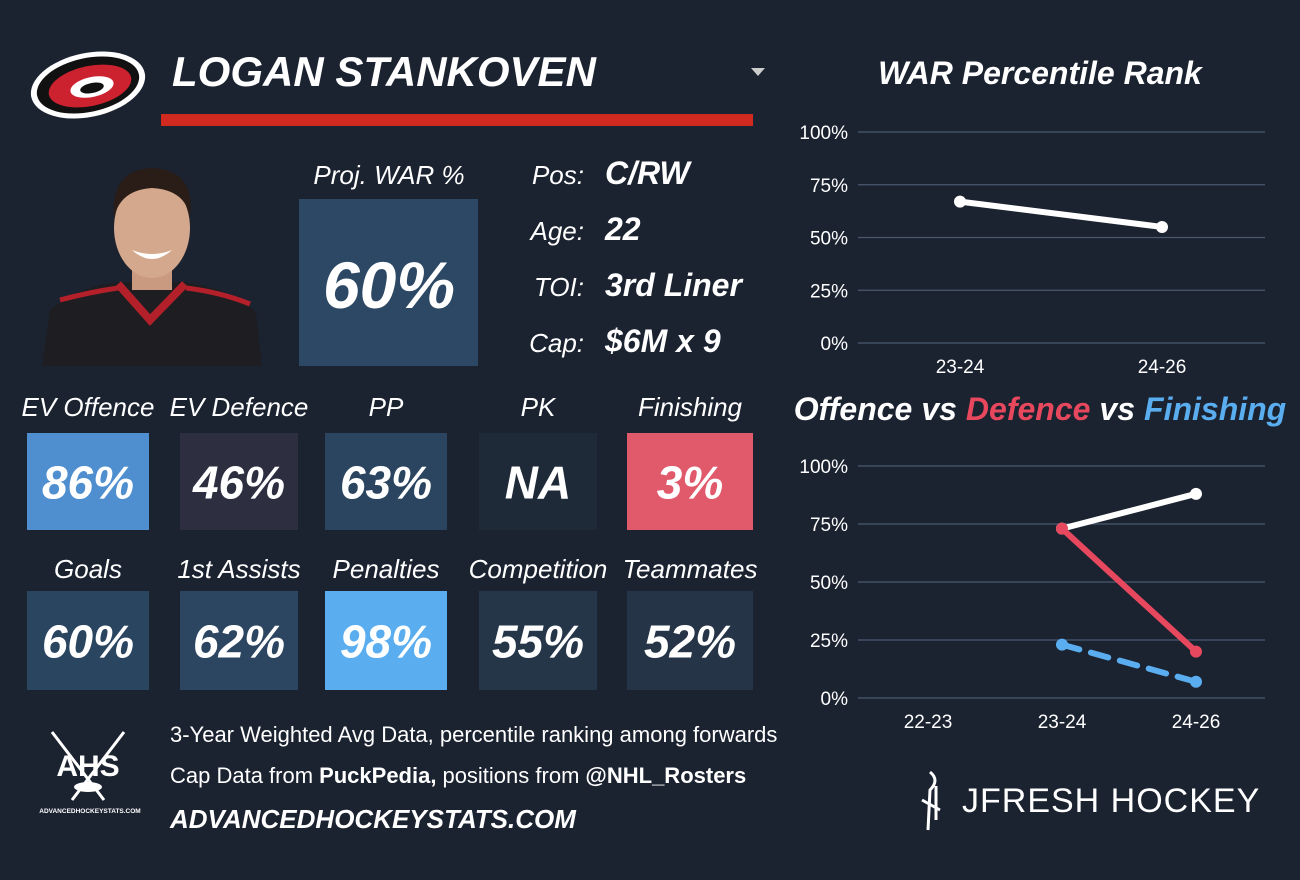  What do you see at coordinates (758, 72) in the screenshot?
I see `dropdown-arrow` at bounding box center [758, 72].